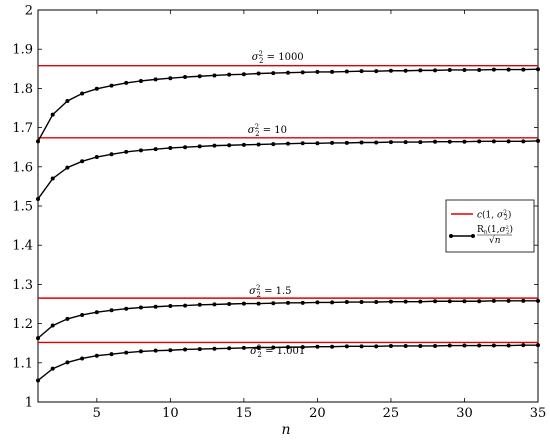 The width and height of the screenshot is (550, 441). I want to click on x-tick-label: 10, so click(170, 413).